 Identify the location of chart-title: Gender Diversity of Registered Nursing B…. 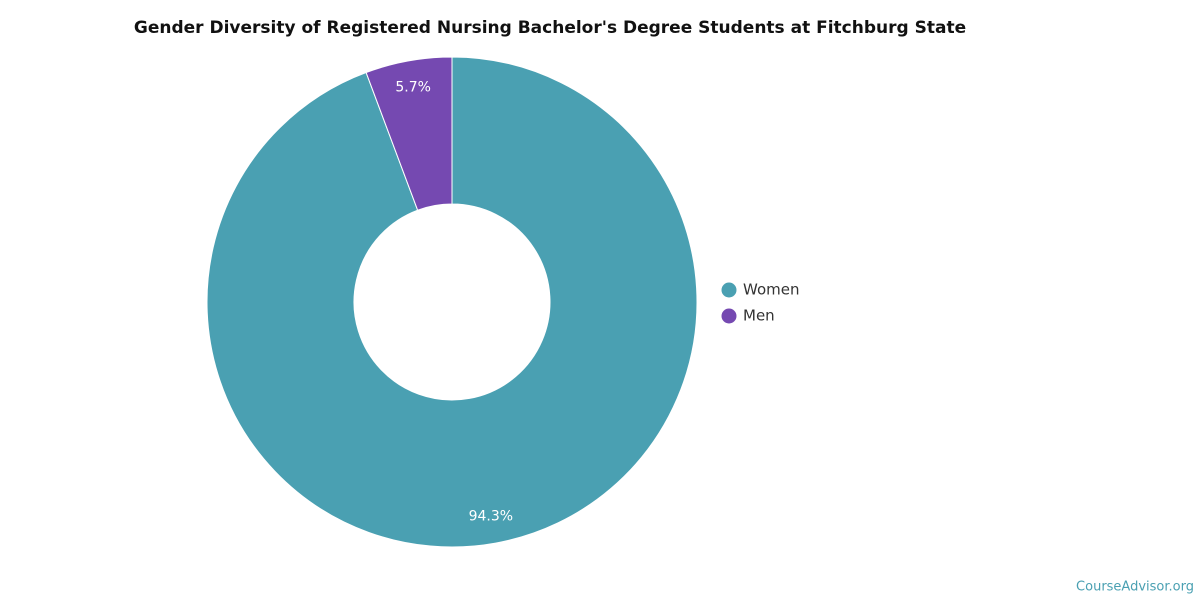
(550, 28).